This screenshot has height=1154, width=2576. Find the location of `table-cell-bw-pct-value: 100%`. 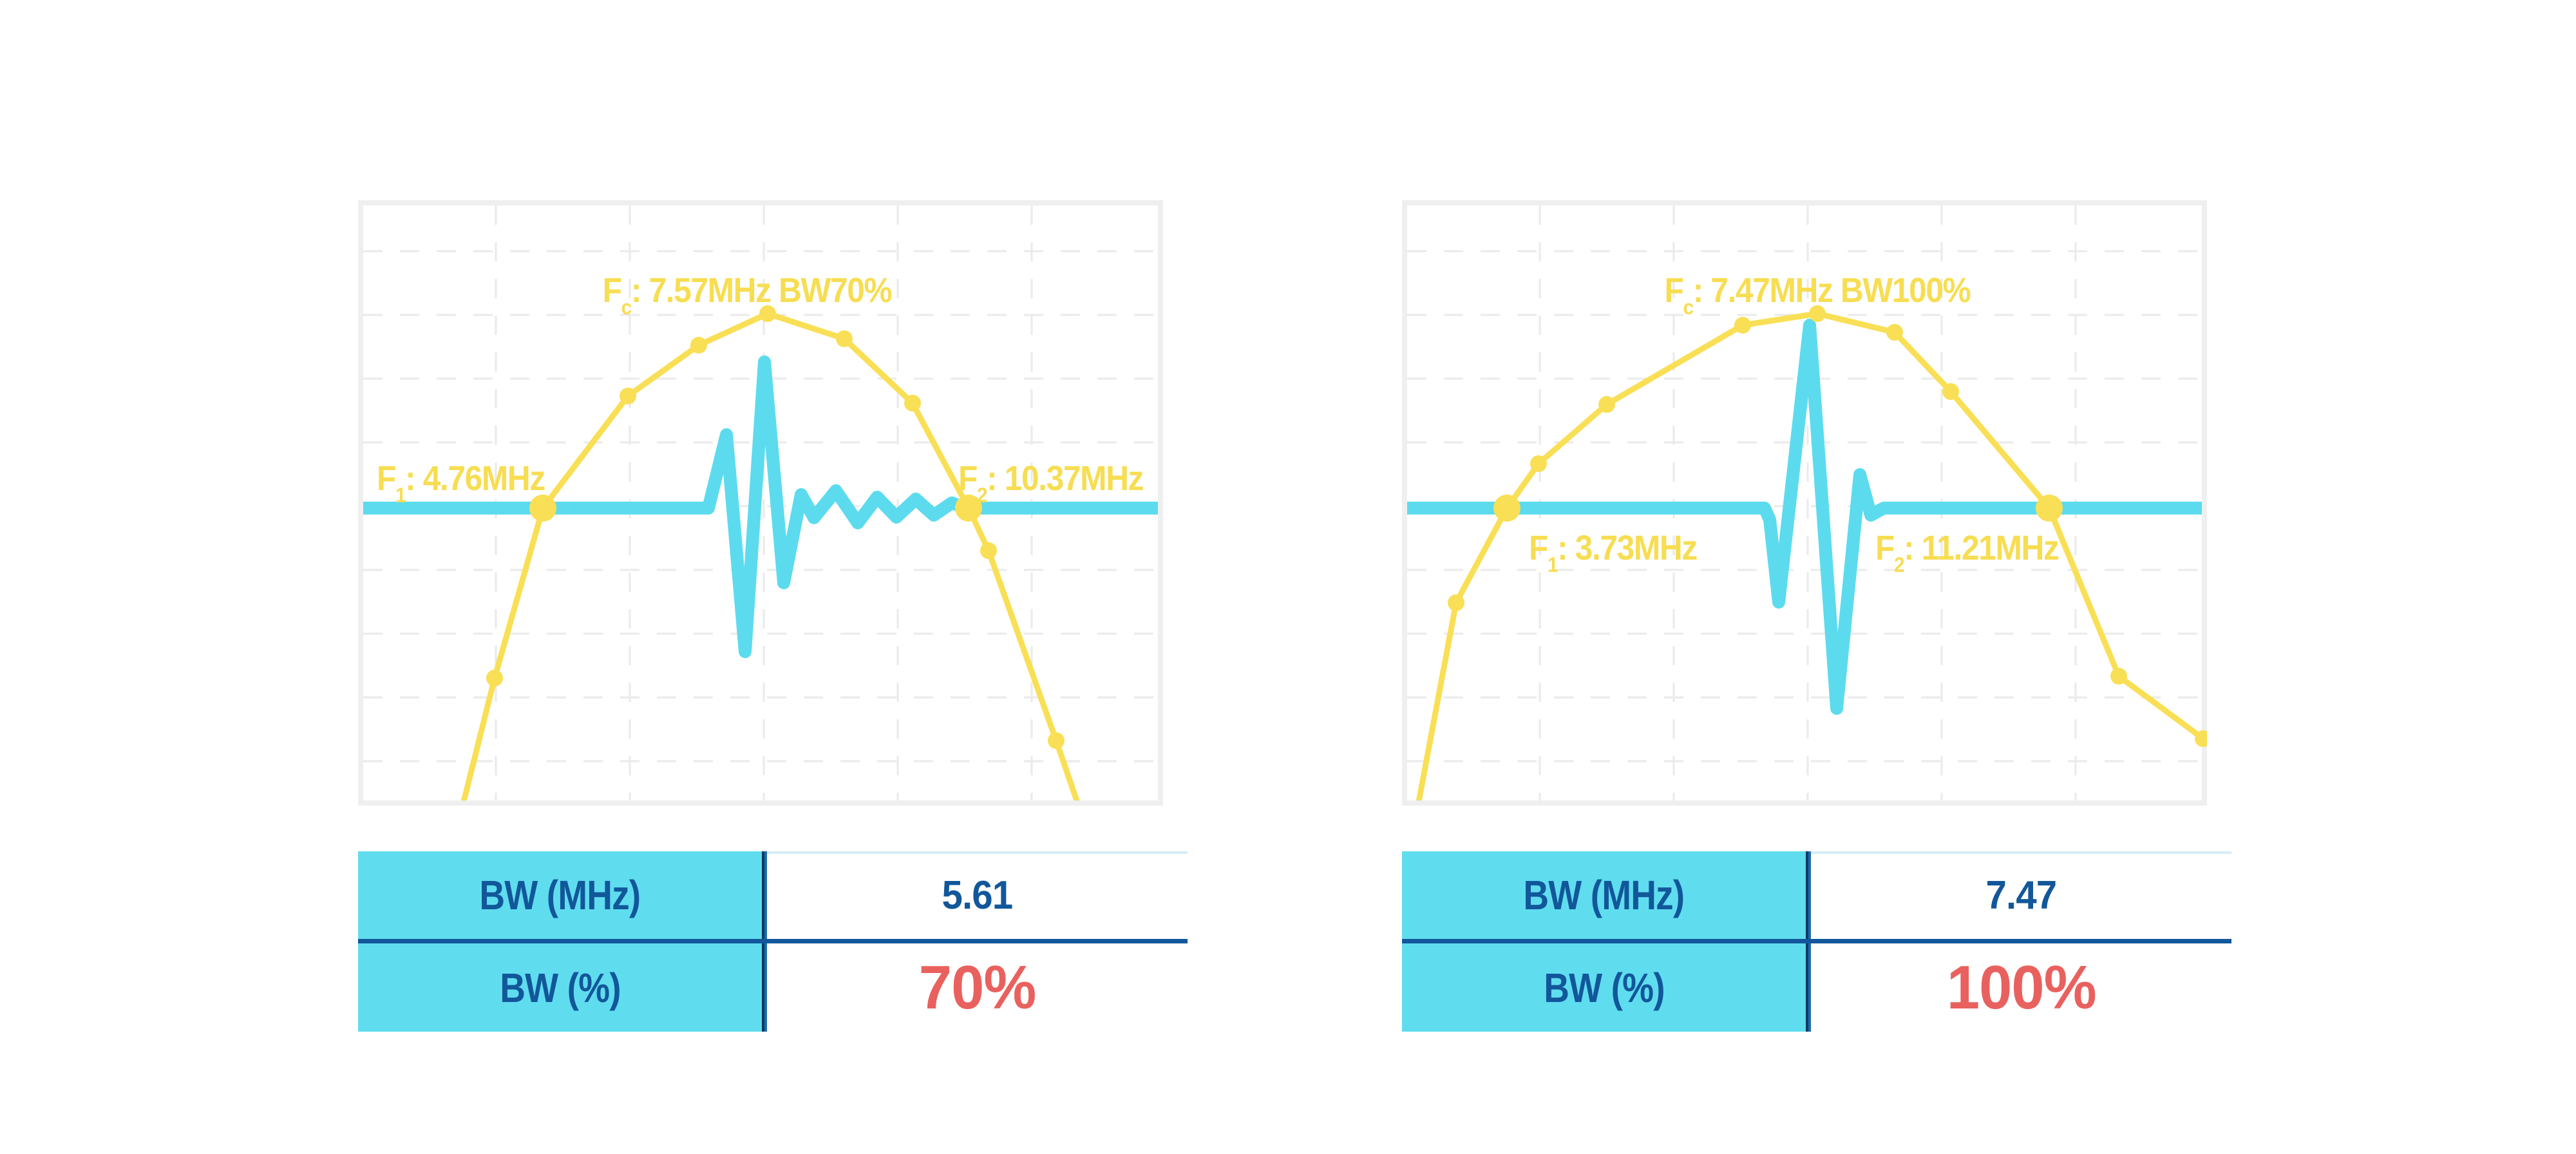

table-cell-bw-pct-value: 100% is located at coordinates (2021, 988).